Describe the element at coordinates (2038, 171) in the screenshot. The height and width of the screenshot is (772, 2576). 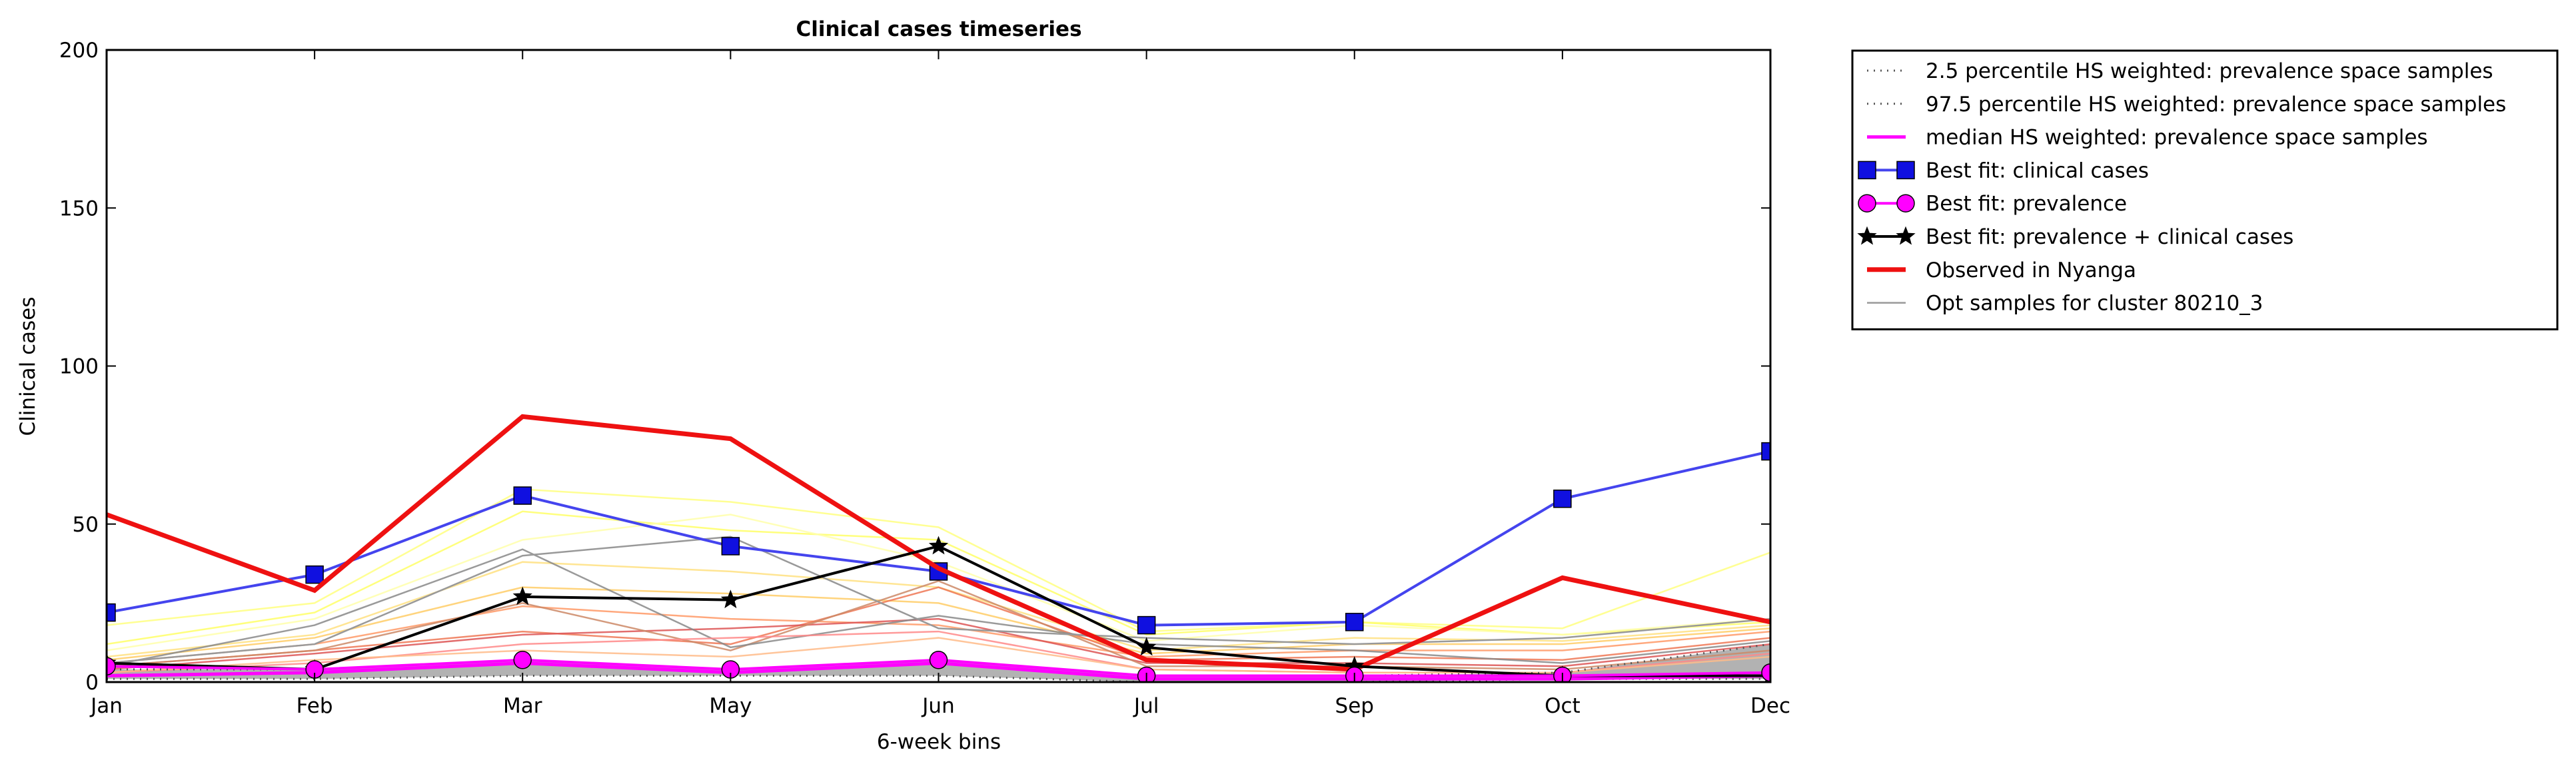
I see `legend-label: Best fit: clinical cases` at that location.